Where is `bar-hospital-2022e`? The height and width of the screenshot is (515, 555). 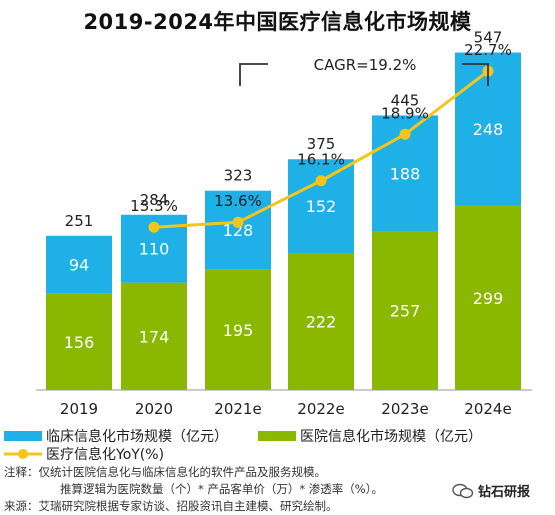
bar-hospital-2022e is located at coordinates (321, 321).